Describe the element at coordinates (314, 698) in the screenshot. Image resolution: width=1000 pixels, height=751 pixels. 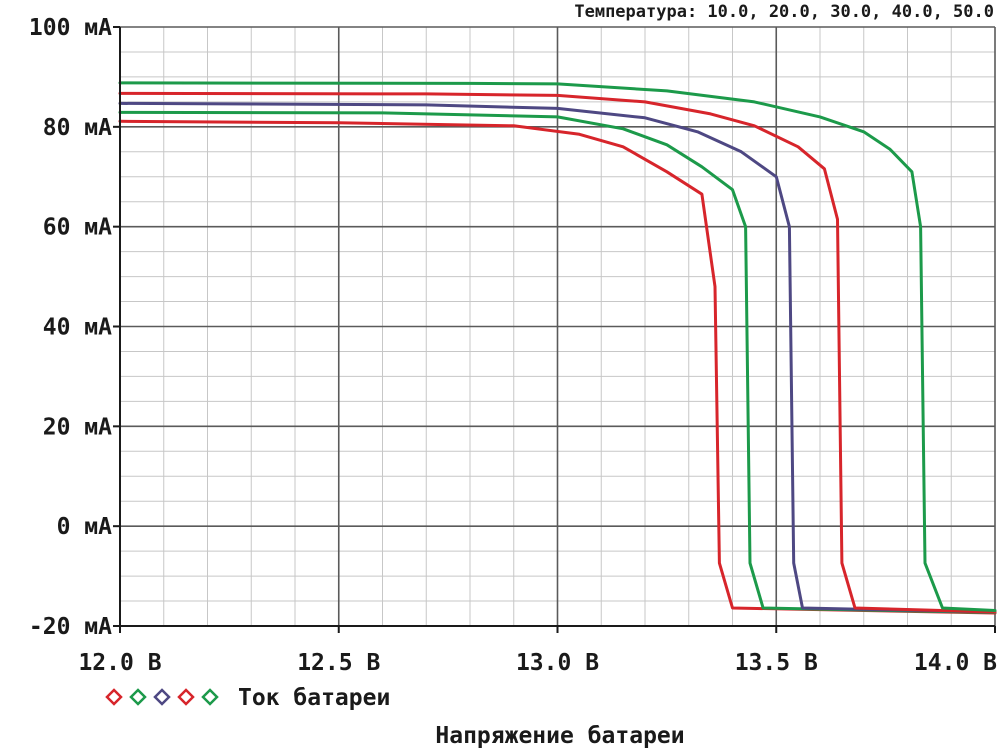
I see `legend-label: Ток батареи` at that location.